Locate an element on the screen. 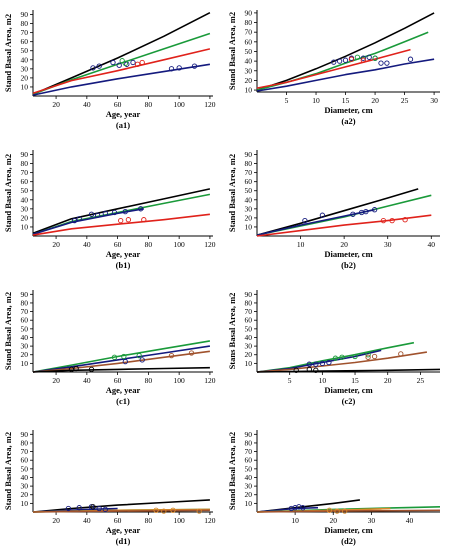  data-point-brown is located at coordinates (368, 357).